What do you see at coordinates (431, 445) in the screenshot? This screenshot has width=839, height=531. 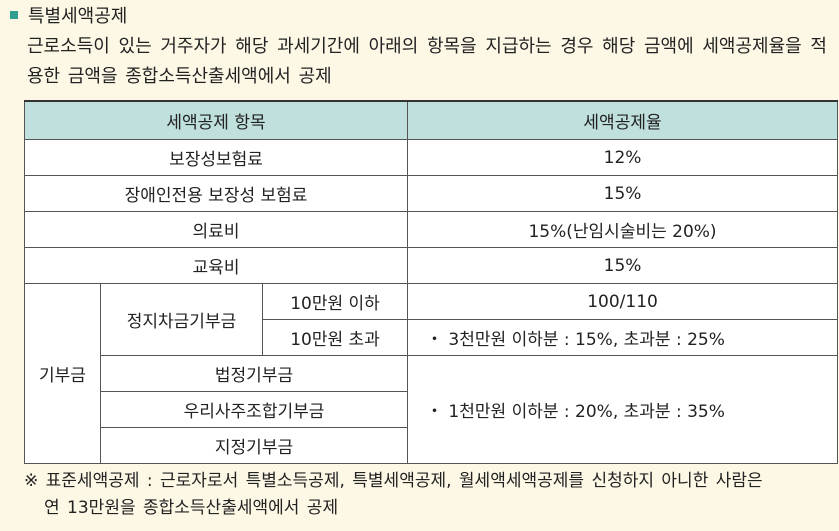 I see `table-row: 지정기부금` at bounding box center [431, 445].